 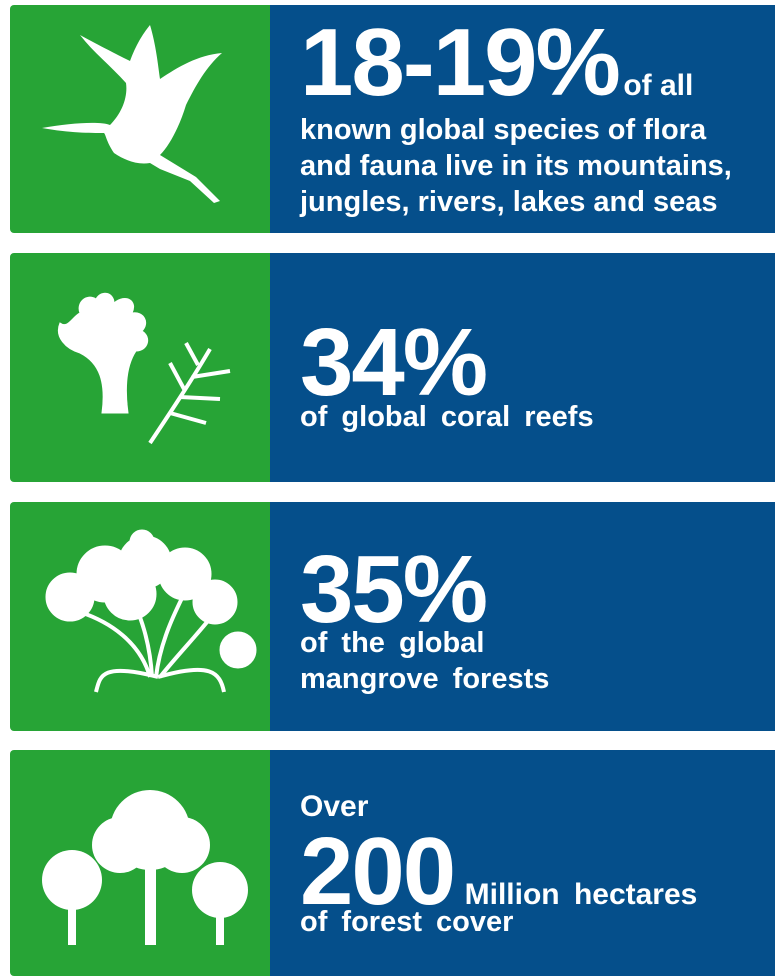 I want to click on headline-row: 200 Million hectares, so click(x=498, y=872).